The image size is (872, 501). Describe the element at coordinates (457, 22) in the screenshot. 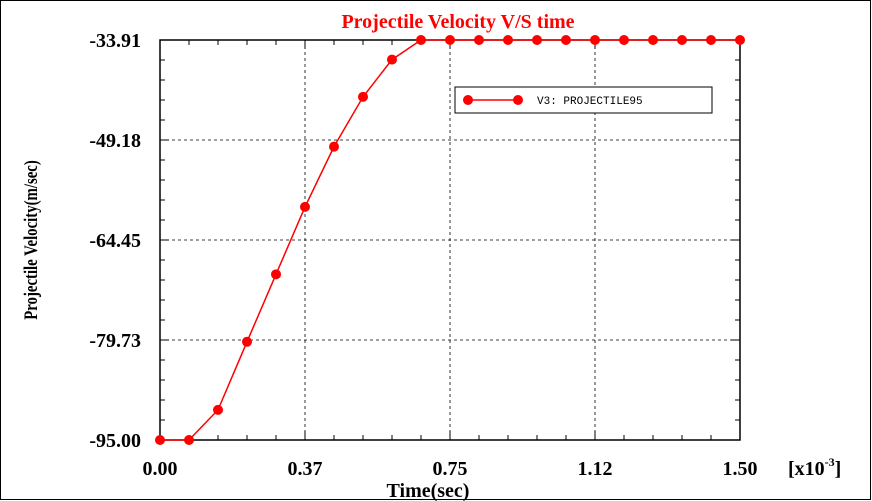

I see `chart-title: Projectile Velocity V/S time` at that location.